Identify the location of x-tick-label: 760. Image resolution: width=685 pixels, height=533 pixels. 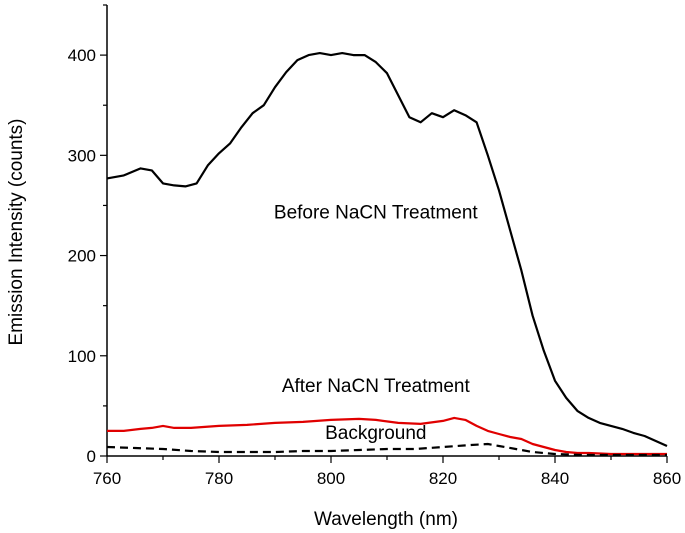
(107, 478).